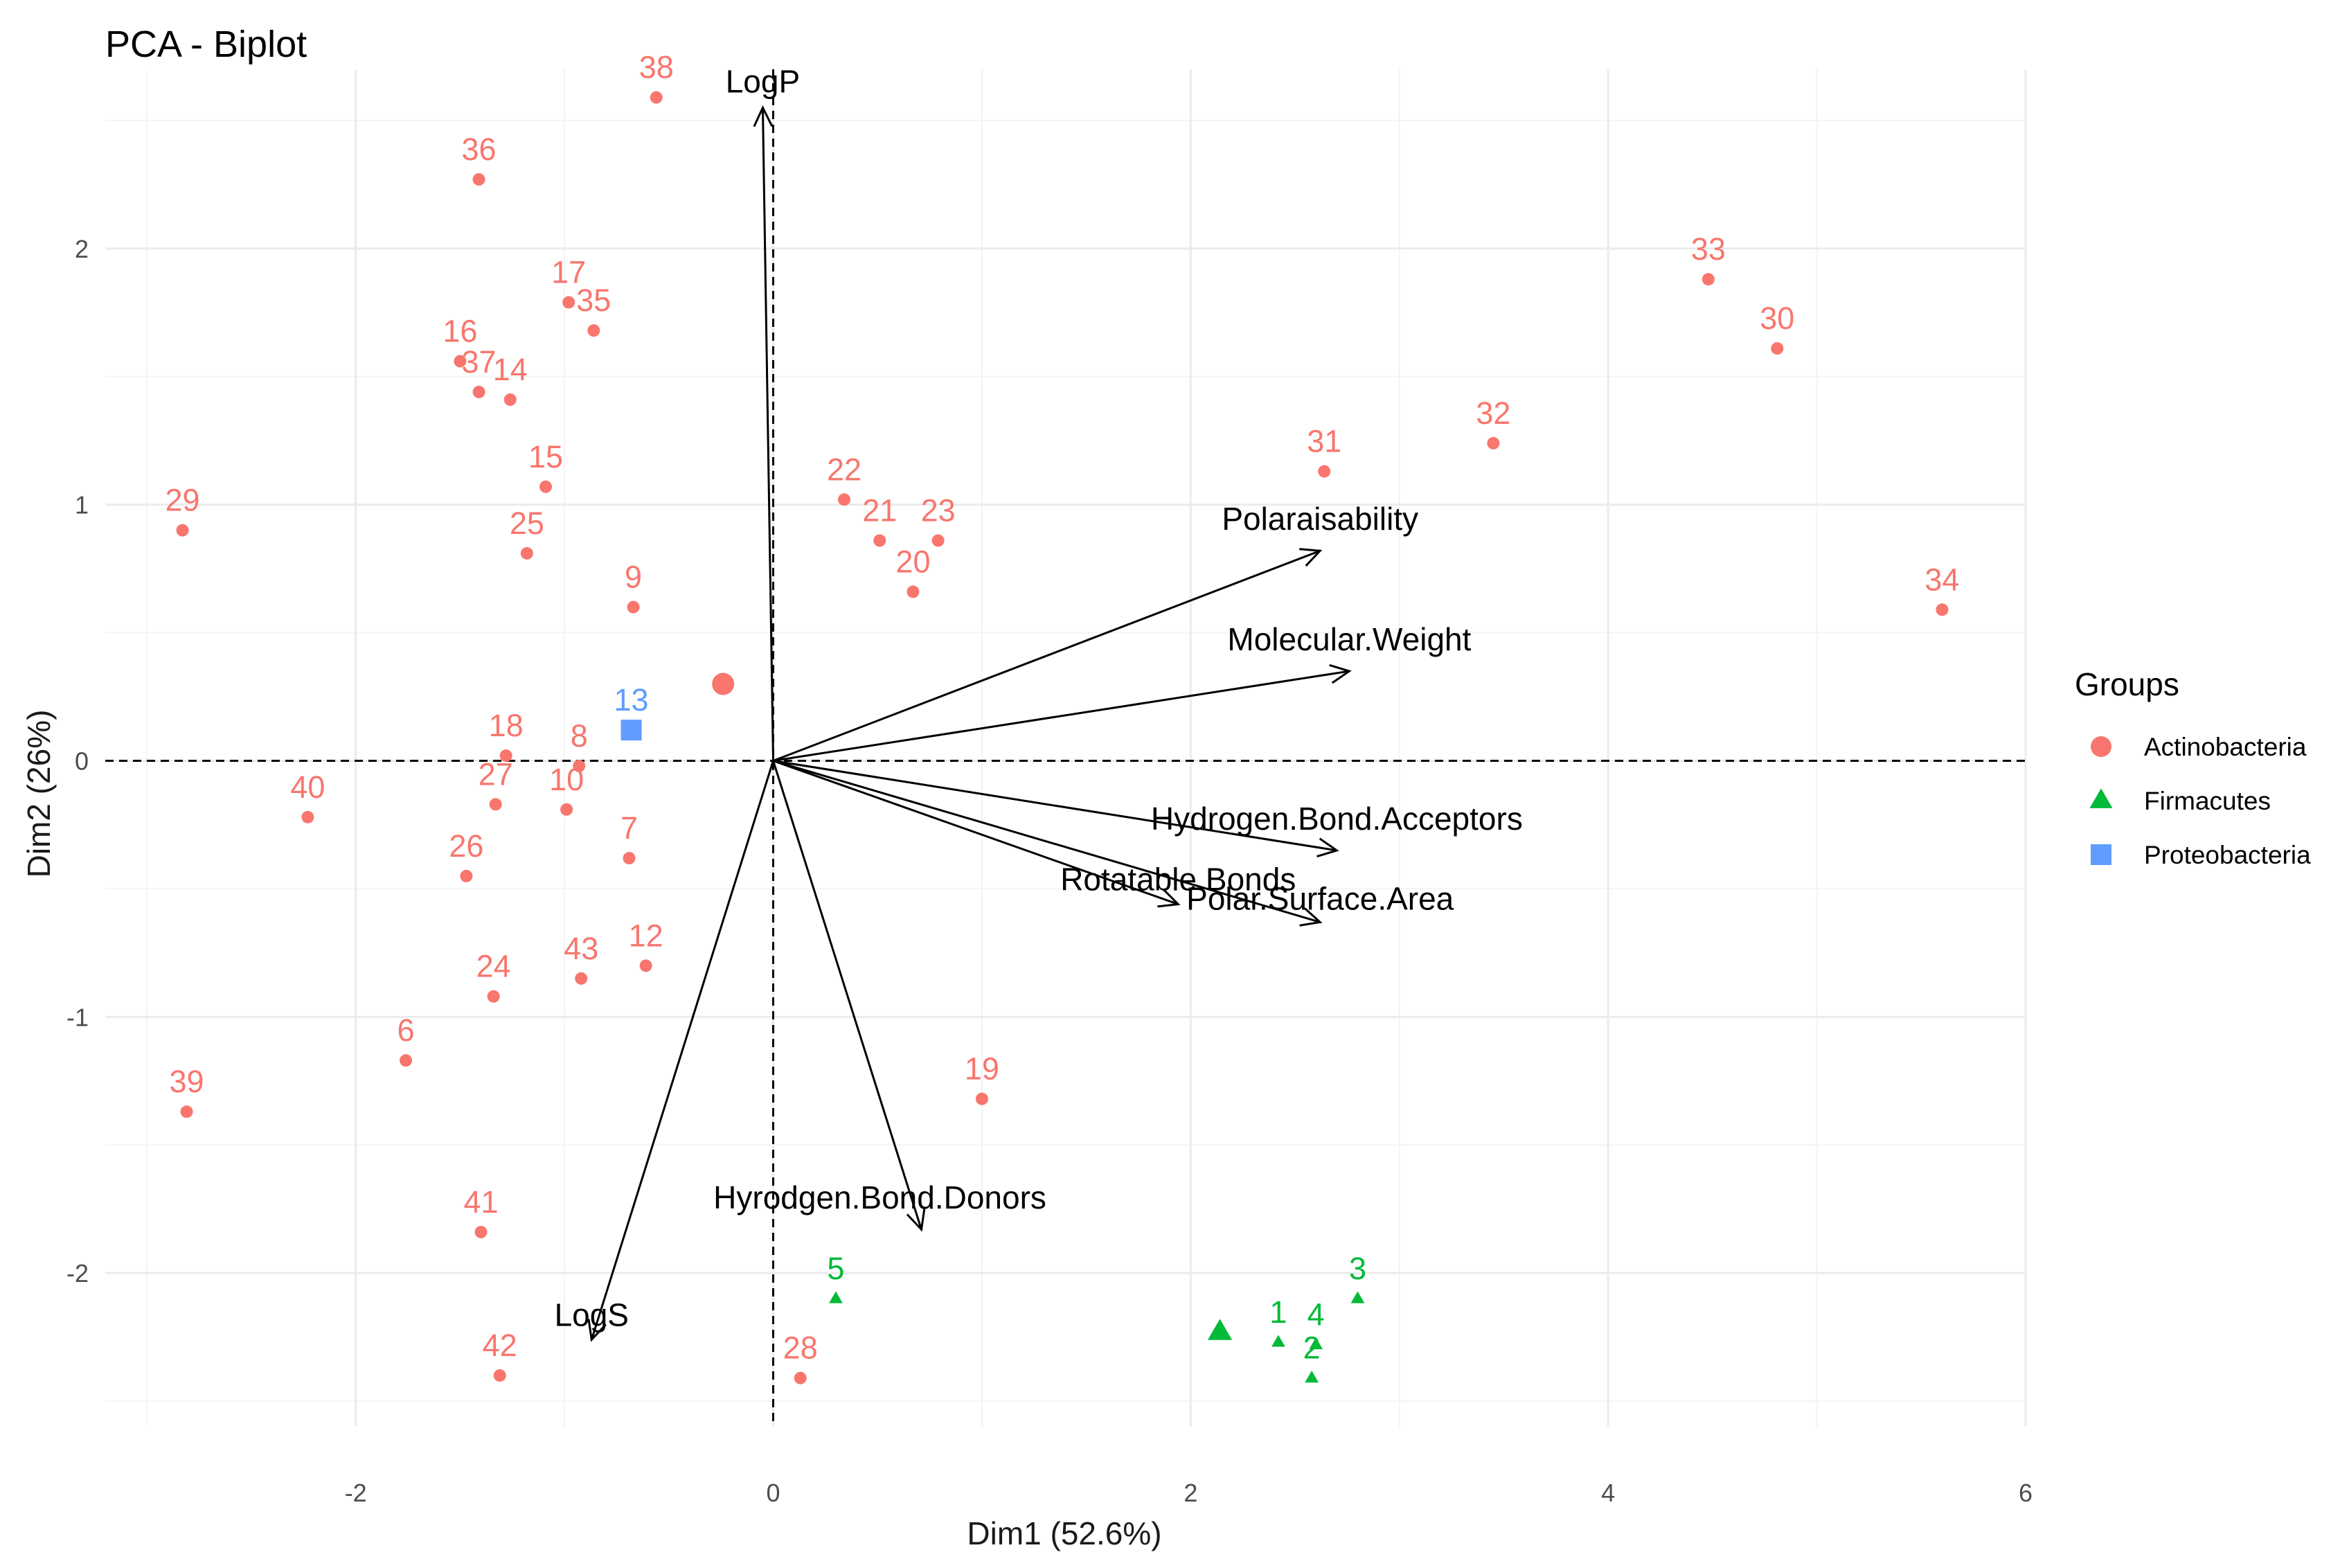 The image size is (2349, 1568). I want to click on data-point-label: 42, so click(500, 1346).